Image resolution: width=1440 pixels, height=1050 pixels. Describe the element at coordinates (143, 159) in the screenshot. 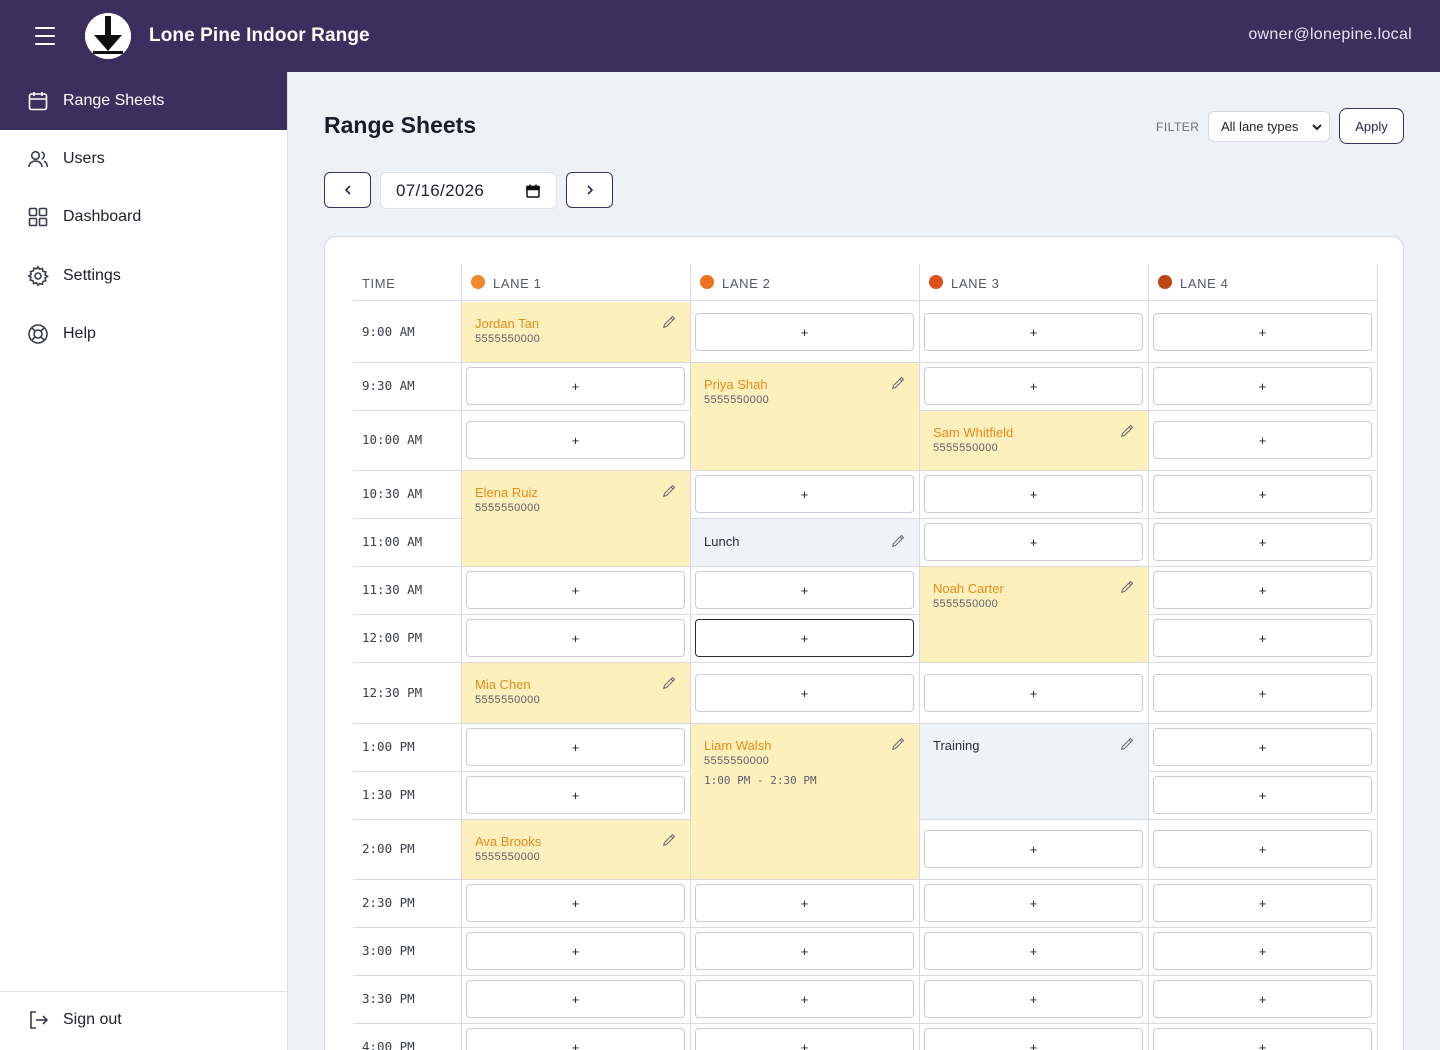

I see `sidebar-item-users: Users` at that location.